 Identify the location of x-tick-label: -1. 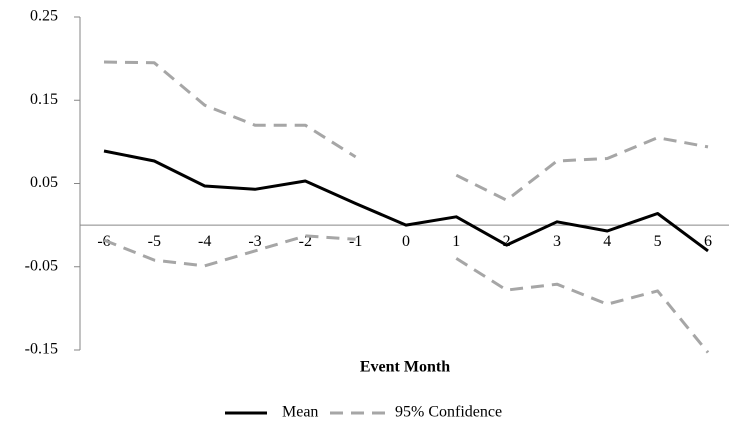
(355, 241).